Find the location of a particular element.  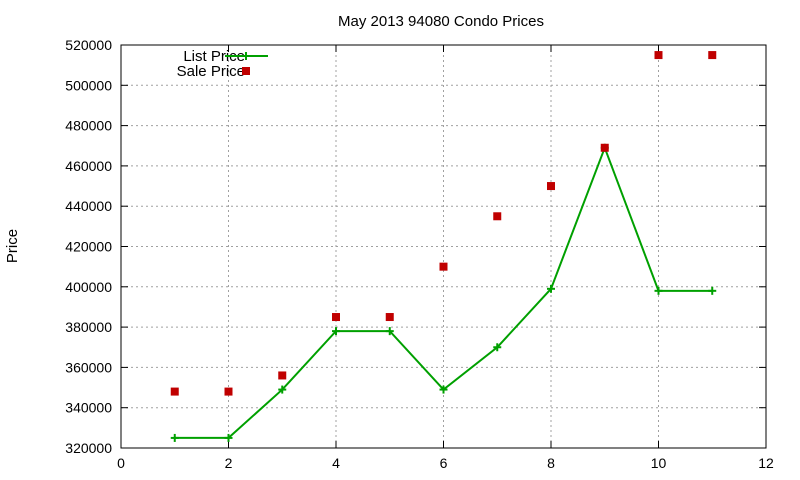

y-tick-label: 360000 is located at coordinates (88, 367).